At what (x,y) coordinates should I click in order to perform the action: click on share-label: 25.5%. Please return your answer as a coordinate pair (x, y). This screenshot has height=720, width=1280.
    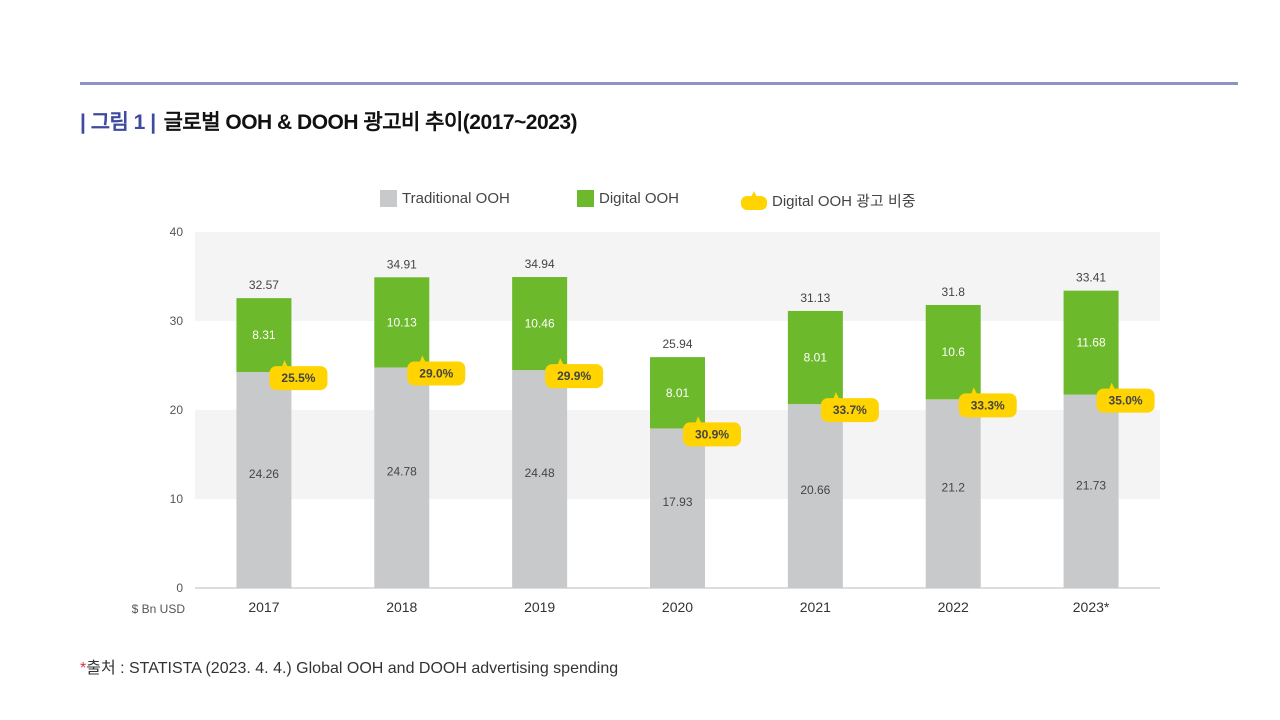
    Looking at the image, I should click on (298, 378).